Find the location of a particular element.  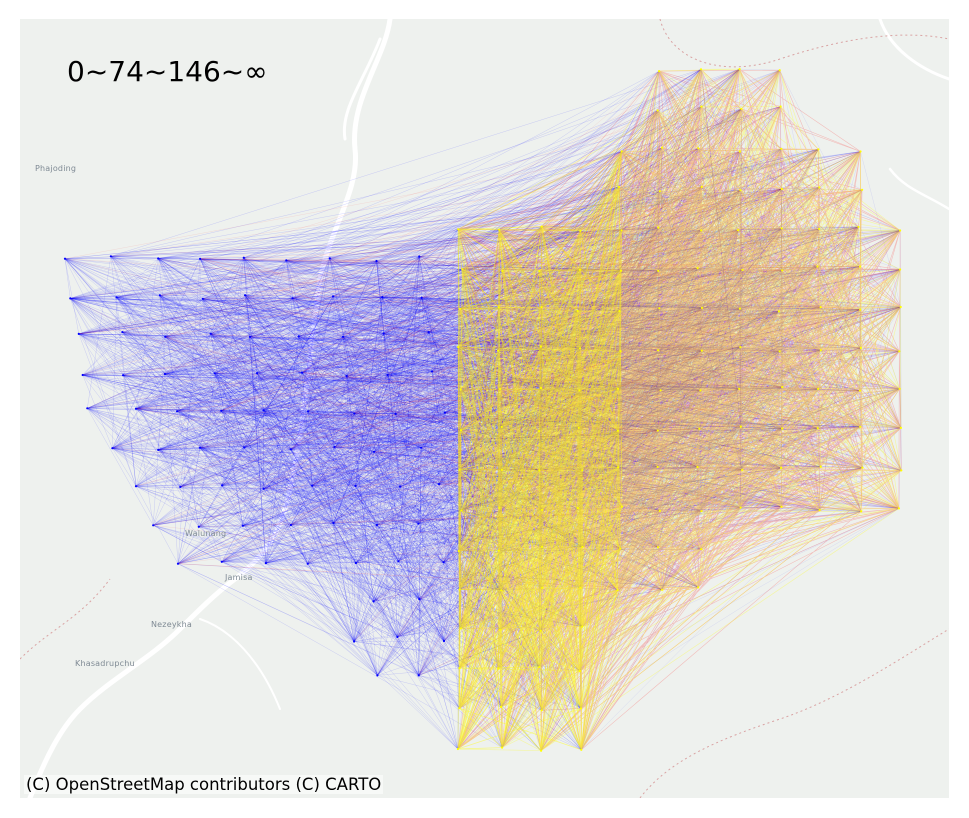

road-south is located at coordinates (240, 664).